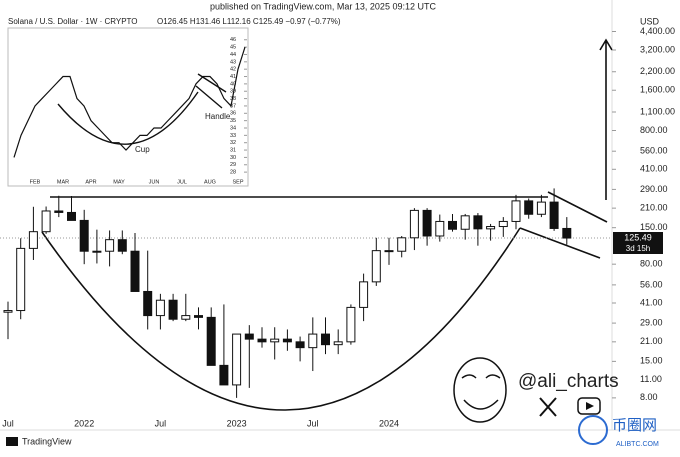 This screenshot has width=680, height=457. I want to click on inset-x-tick-label: MAY, so click(119, 182).